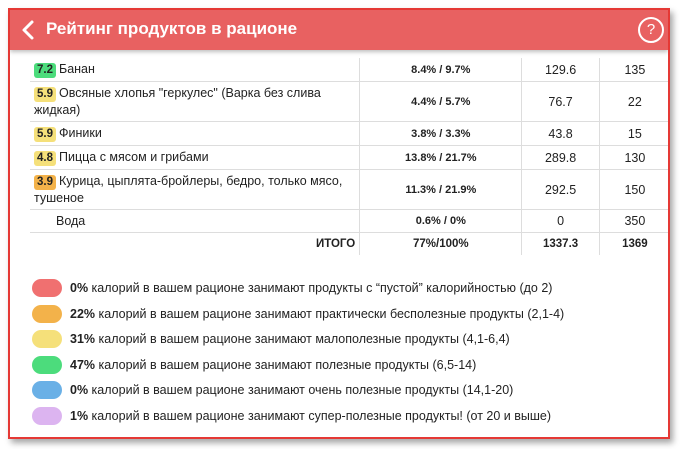 The height and width of the screenshot is (449, 680). Describe the element at coordinates (134, 157) in the screenshot. I see `product-name: Пицца с мясом и грибами` at that location.